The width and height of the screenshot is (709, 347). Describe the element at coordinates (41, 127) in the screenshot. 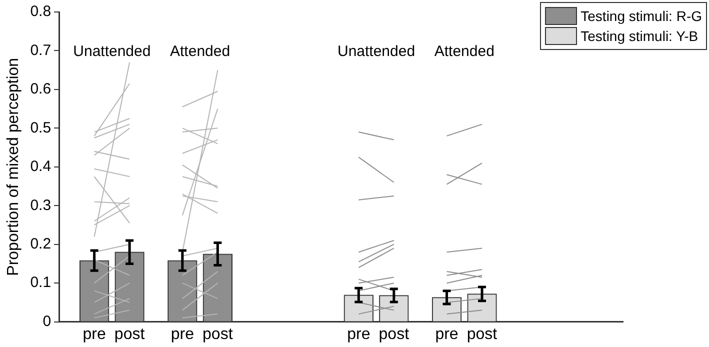

I see `y-tick-label: 0.5` at that location.